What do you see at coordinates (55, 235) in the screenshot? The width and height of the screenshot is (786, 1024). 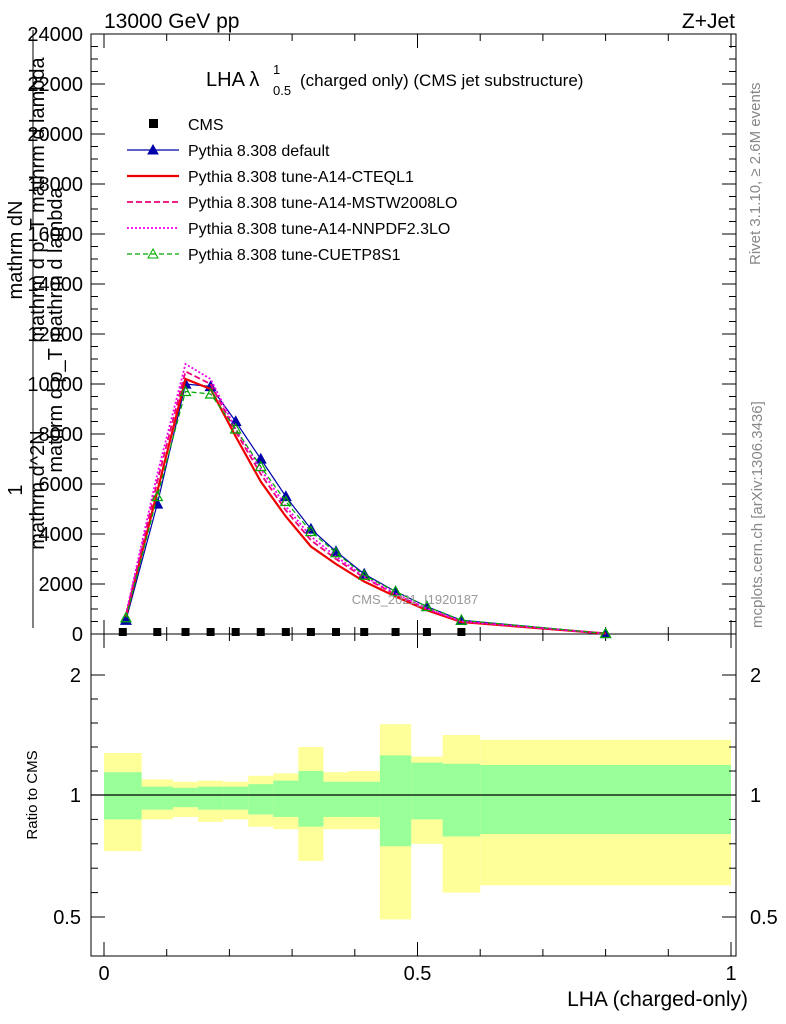 I see `y-tick-label: 16000` at bounding box center [55, 235].